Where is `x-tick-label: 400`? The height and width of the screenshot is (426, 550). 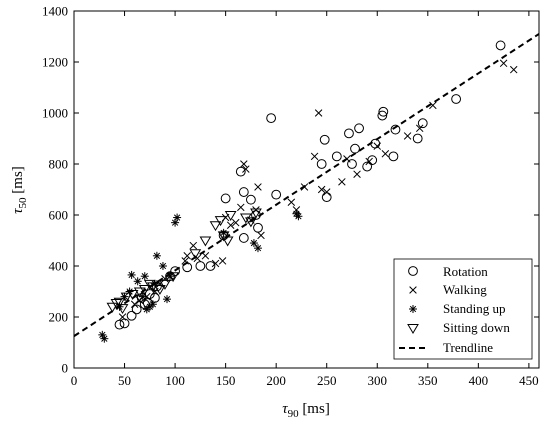 x-tick-label: 400 is located at coordinates (479, 380).